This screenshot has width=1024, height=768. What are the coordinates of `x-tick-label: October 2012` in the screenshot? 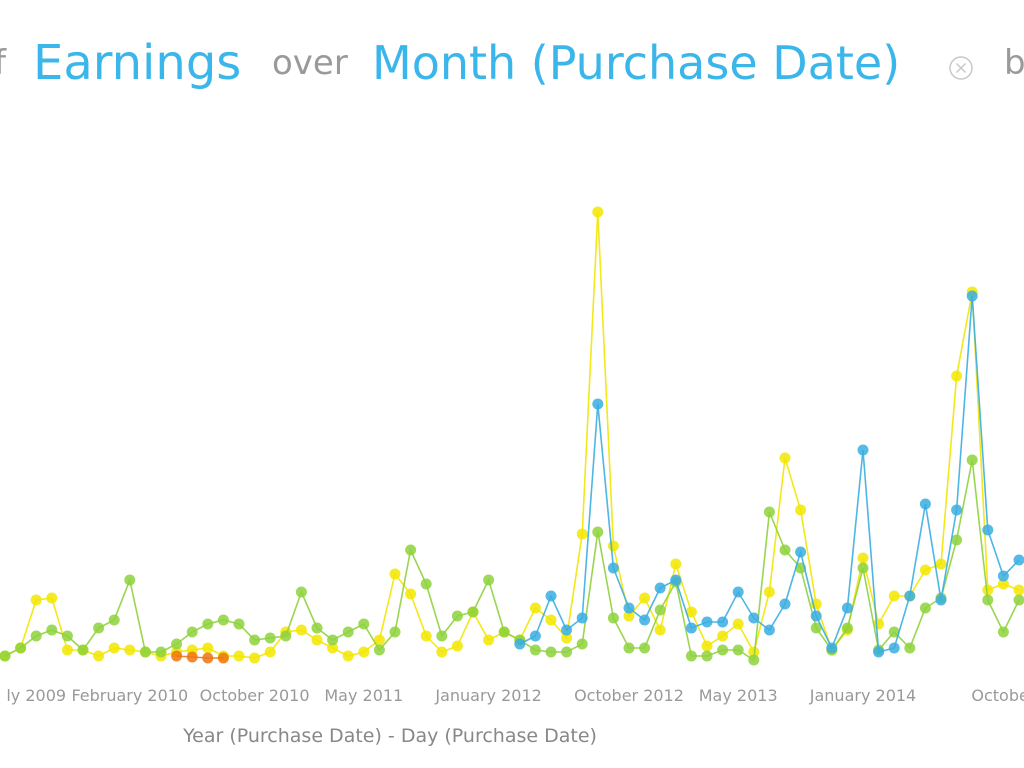 It's located at (629, 695).